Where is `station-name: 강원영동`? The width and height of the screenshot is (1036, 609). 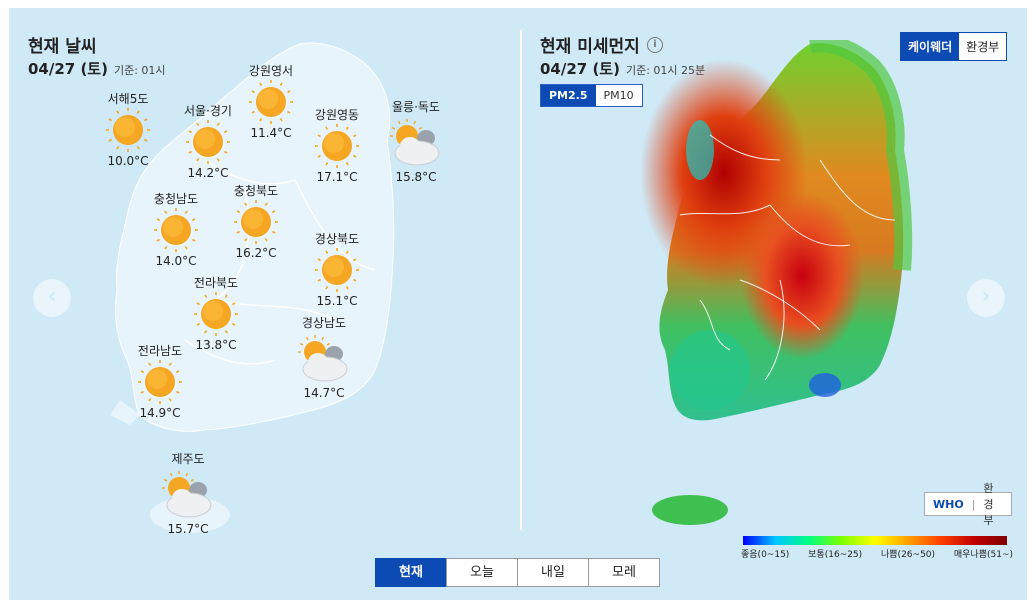 station-name: 강원영동 is located at coordinates (337, 115).